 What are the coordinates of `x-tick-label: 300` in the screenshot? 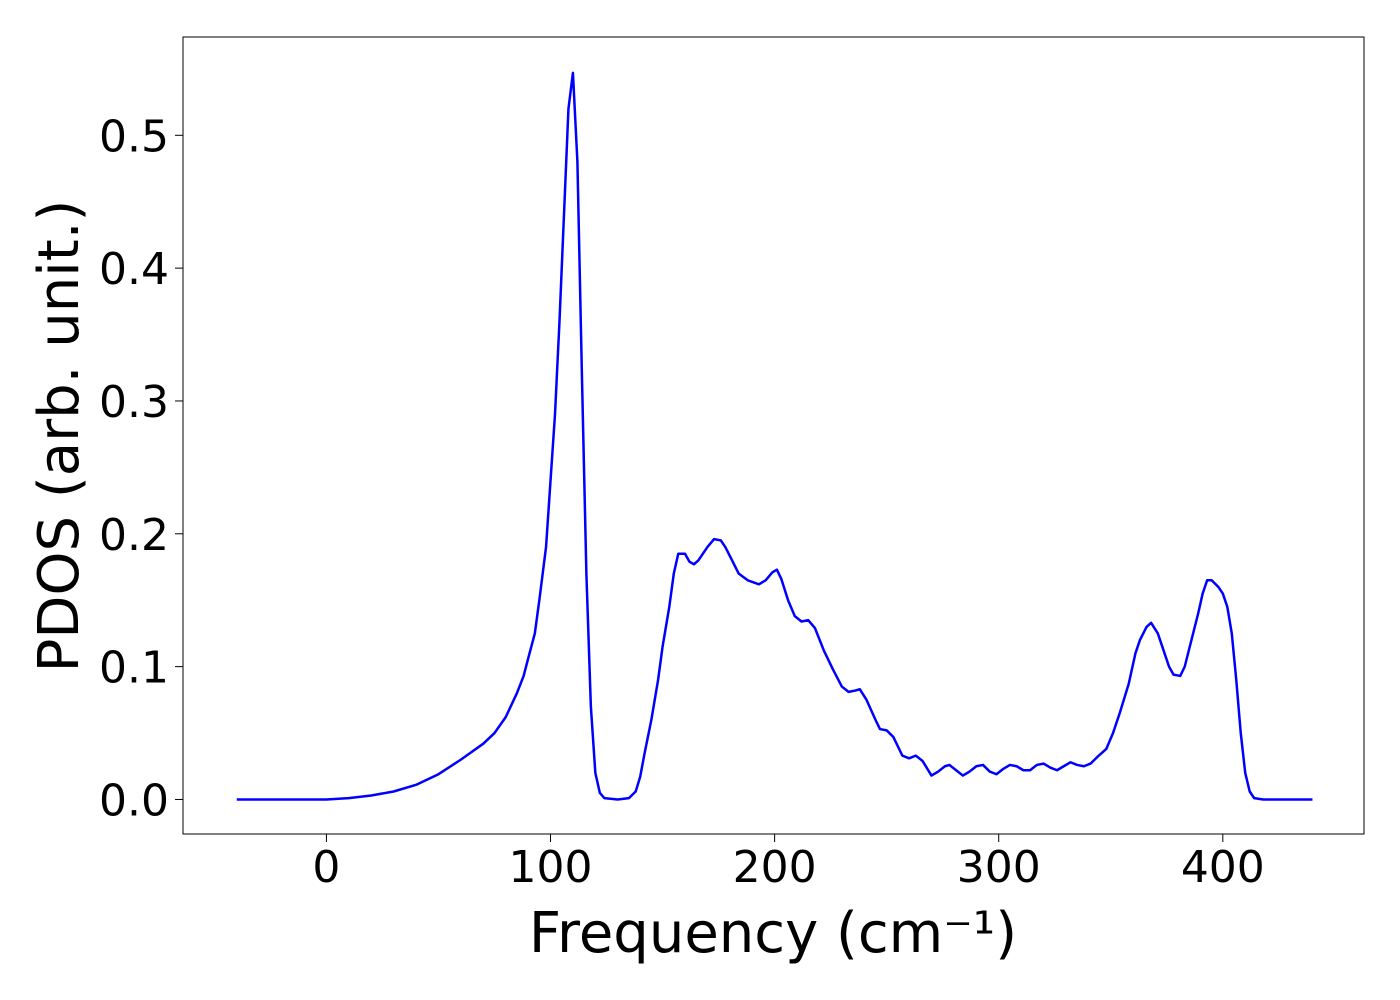 It's located at (999, 867).